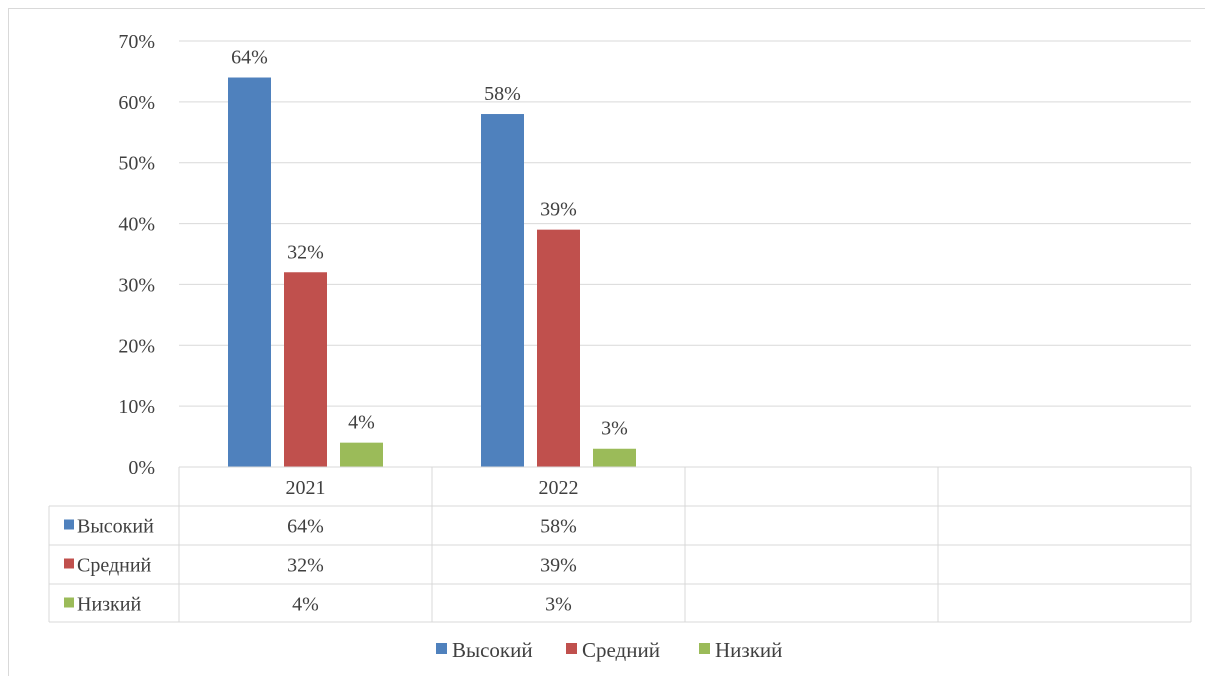  I want to click on y-tick-label: 30%, so click(136, 285).